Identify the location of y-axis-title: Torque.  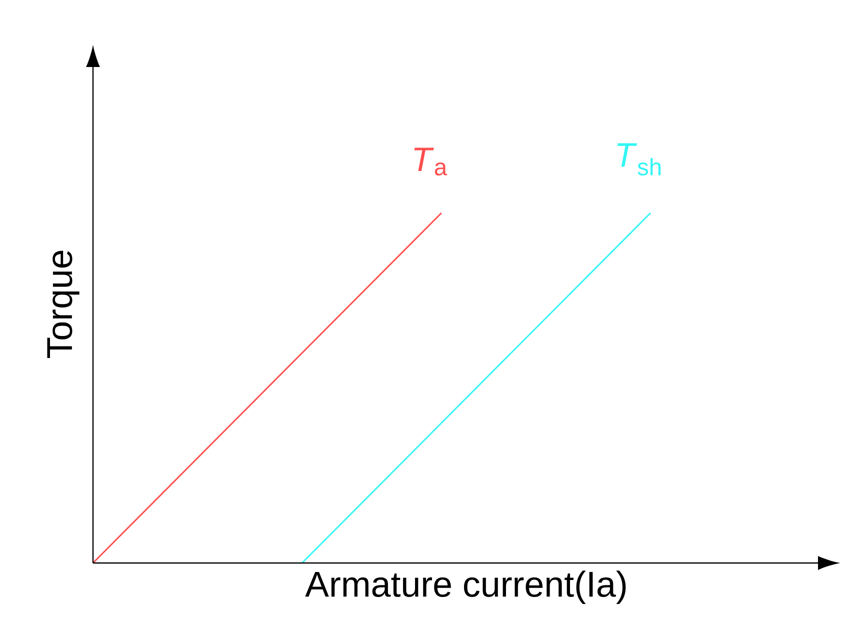
(63, 304).